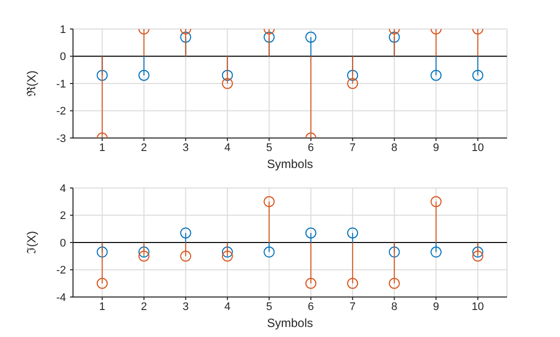  I want to click on y-axis-title: ℑ(X), so click(31, 242).